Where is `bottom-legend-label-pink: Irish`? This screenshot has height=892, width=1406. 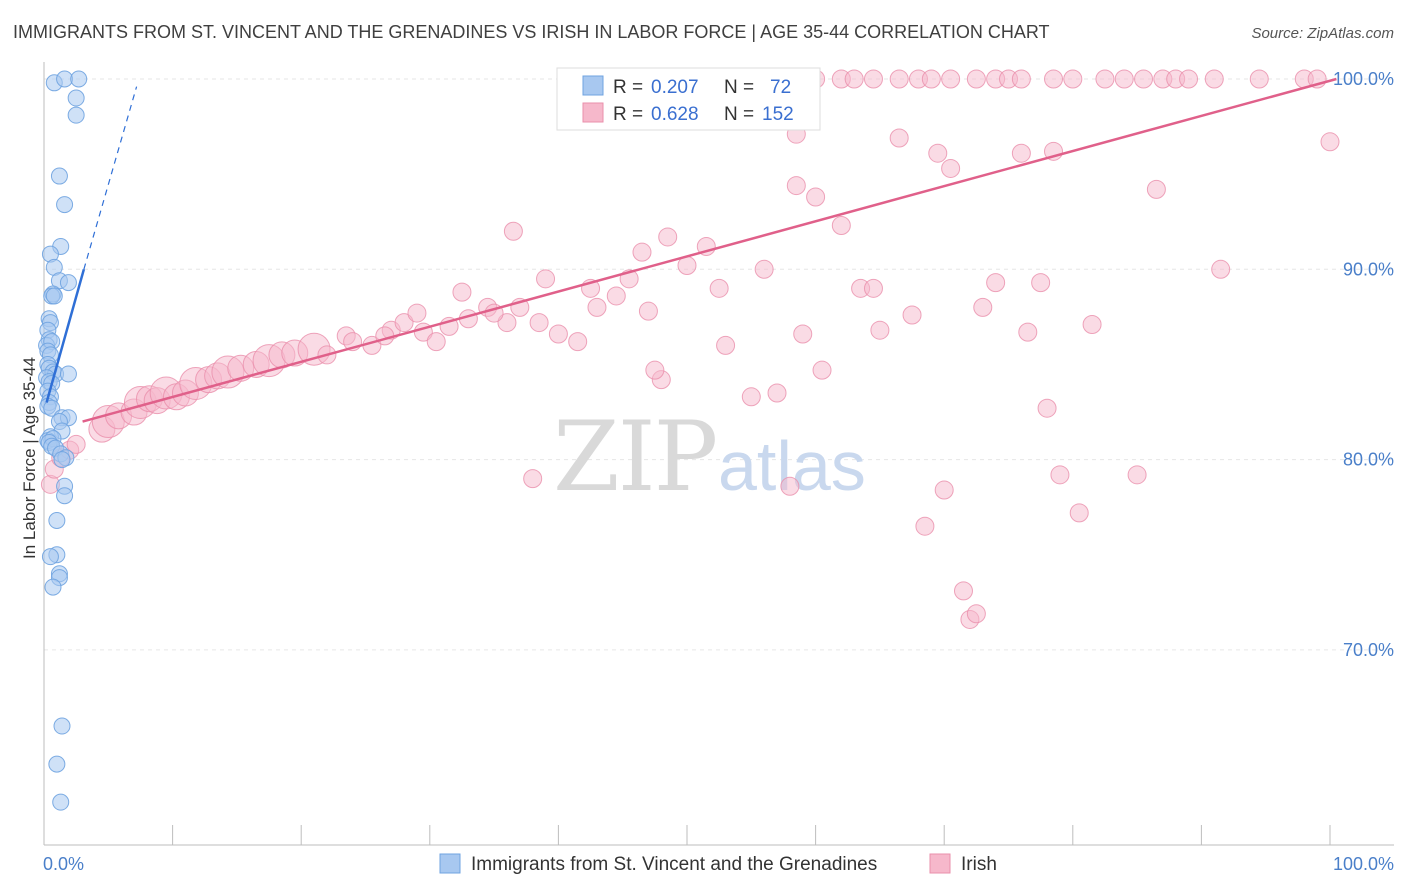
bottom-legend-label-pink: Irish is located at coordinates (979, 864).